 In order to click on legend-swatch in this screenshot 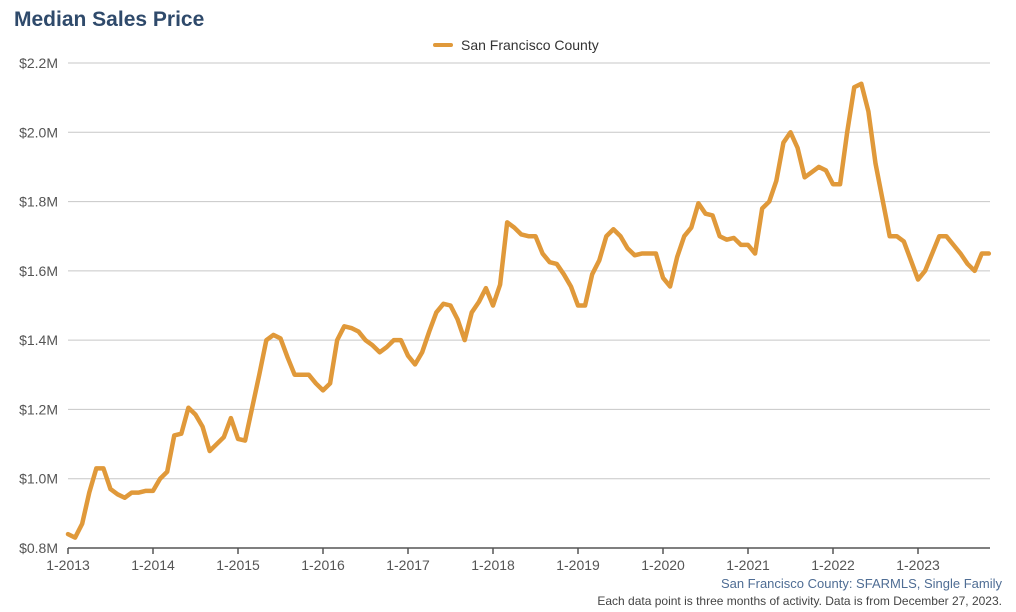, I will do `click(443, 45)`.